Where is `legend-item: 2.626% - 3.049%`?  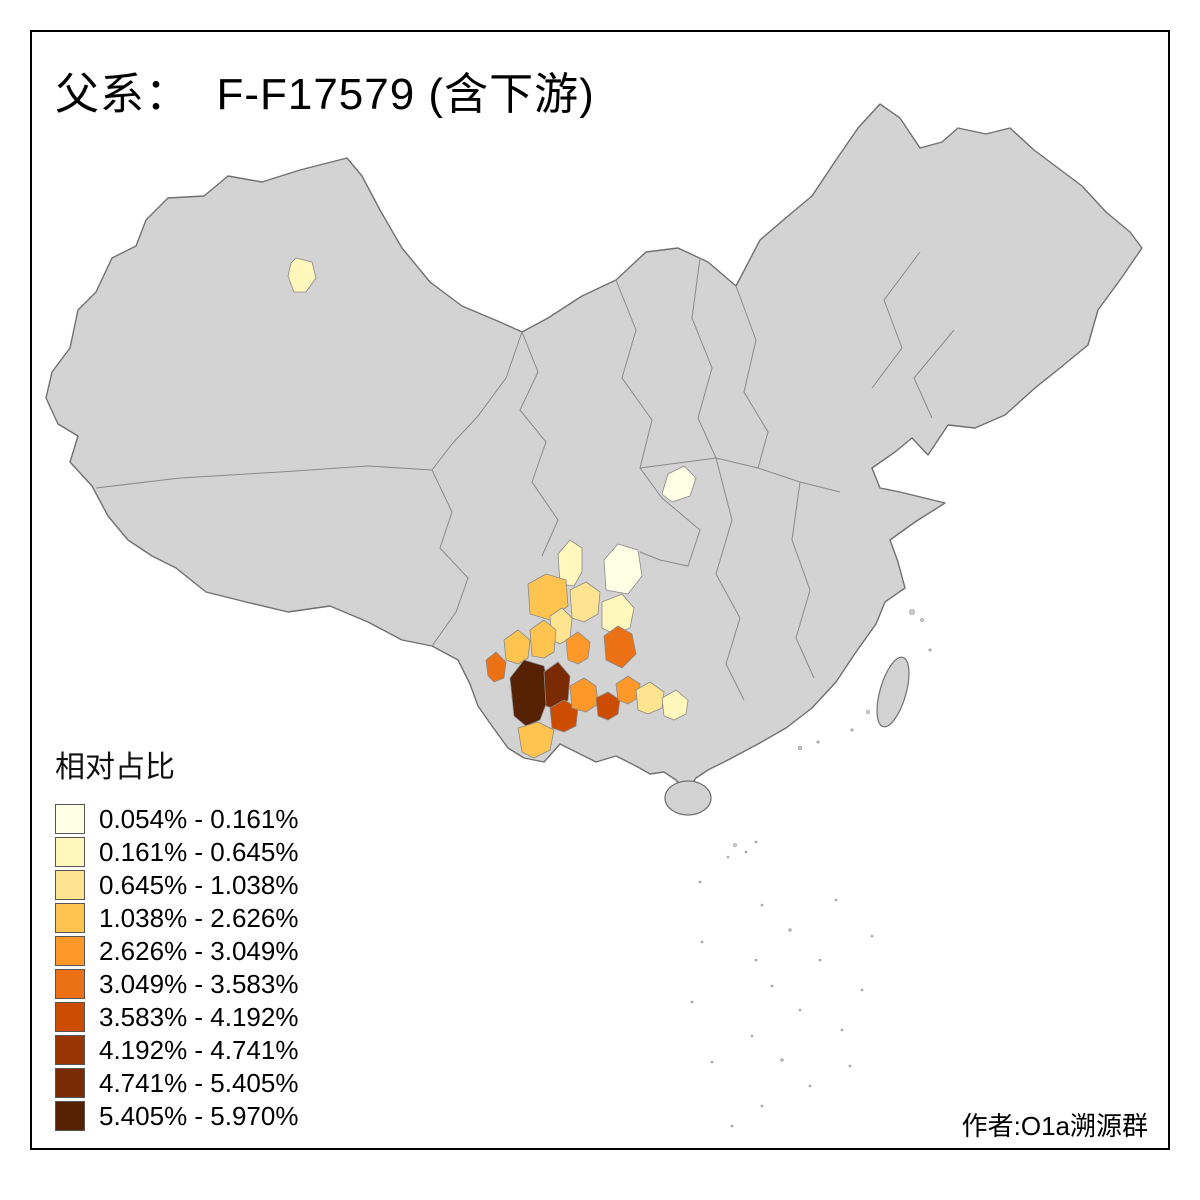
legend-item: 2.626% - 3.049% is located at coordinates (176, 951).